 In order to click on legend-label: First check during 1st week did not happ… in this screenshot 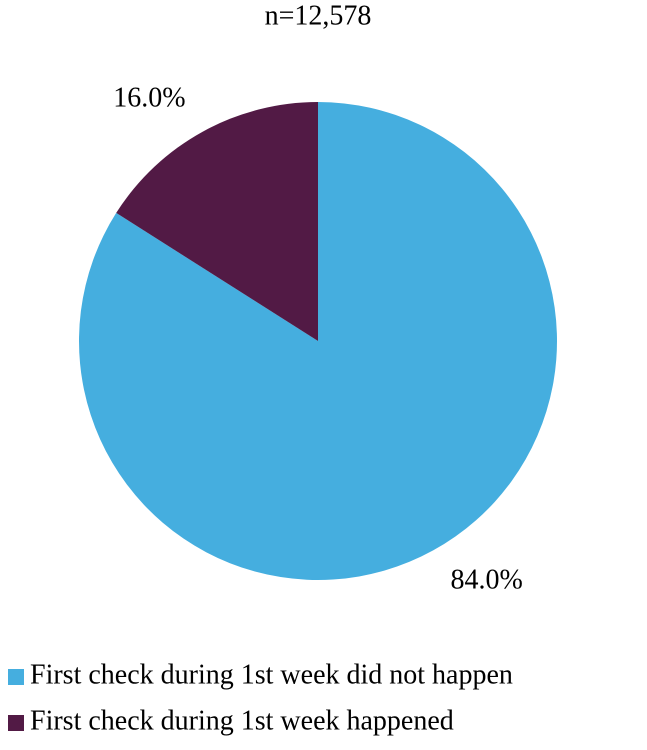, I will do `click(271, 674)`.